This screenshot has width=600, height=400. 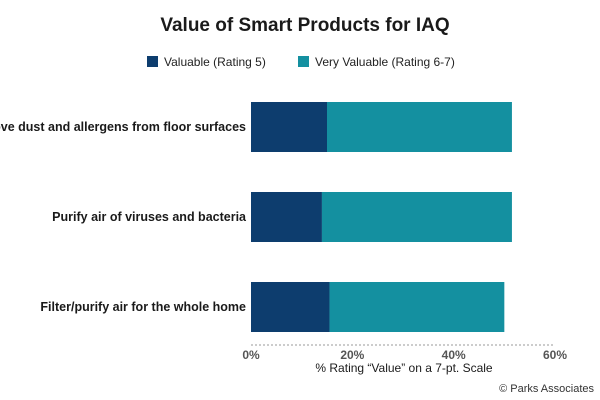 What do you see at coordinates (149, 217) in the screenshot?
I see `category-label-2: Purify air of viruses and bacteria` at bounding box center [149, 217].